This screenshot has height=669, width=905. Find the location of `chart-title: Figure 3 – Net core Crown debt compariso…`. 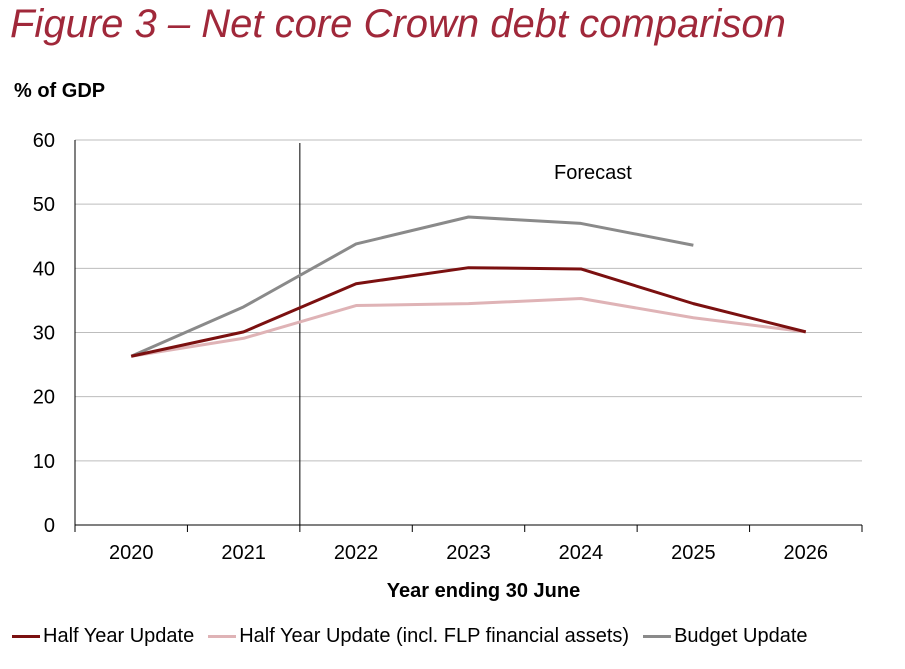

chart-title: Figure 3 – Net core Crown debt compariso… is located at coordinates (398, 24).